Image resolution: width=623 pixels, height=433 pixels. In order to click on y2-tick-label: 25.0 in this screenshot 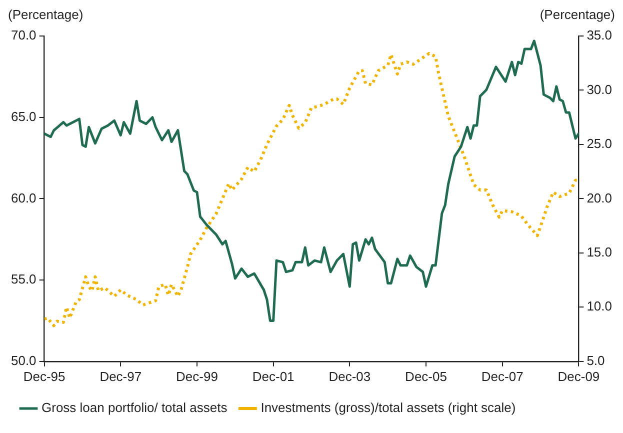, I will do `click(599, 144)`.